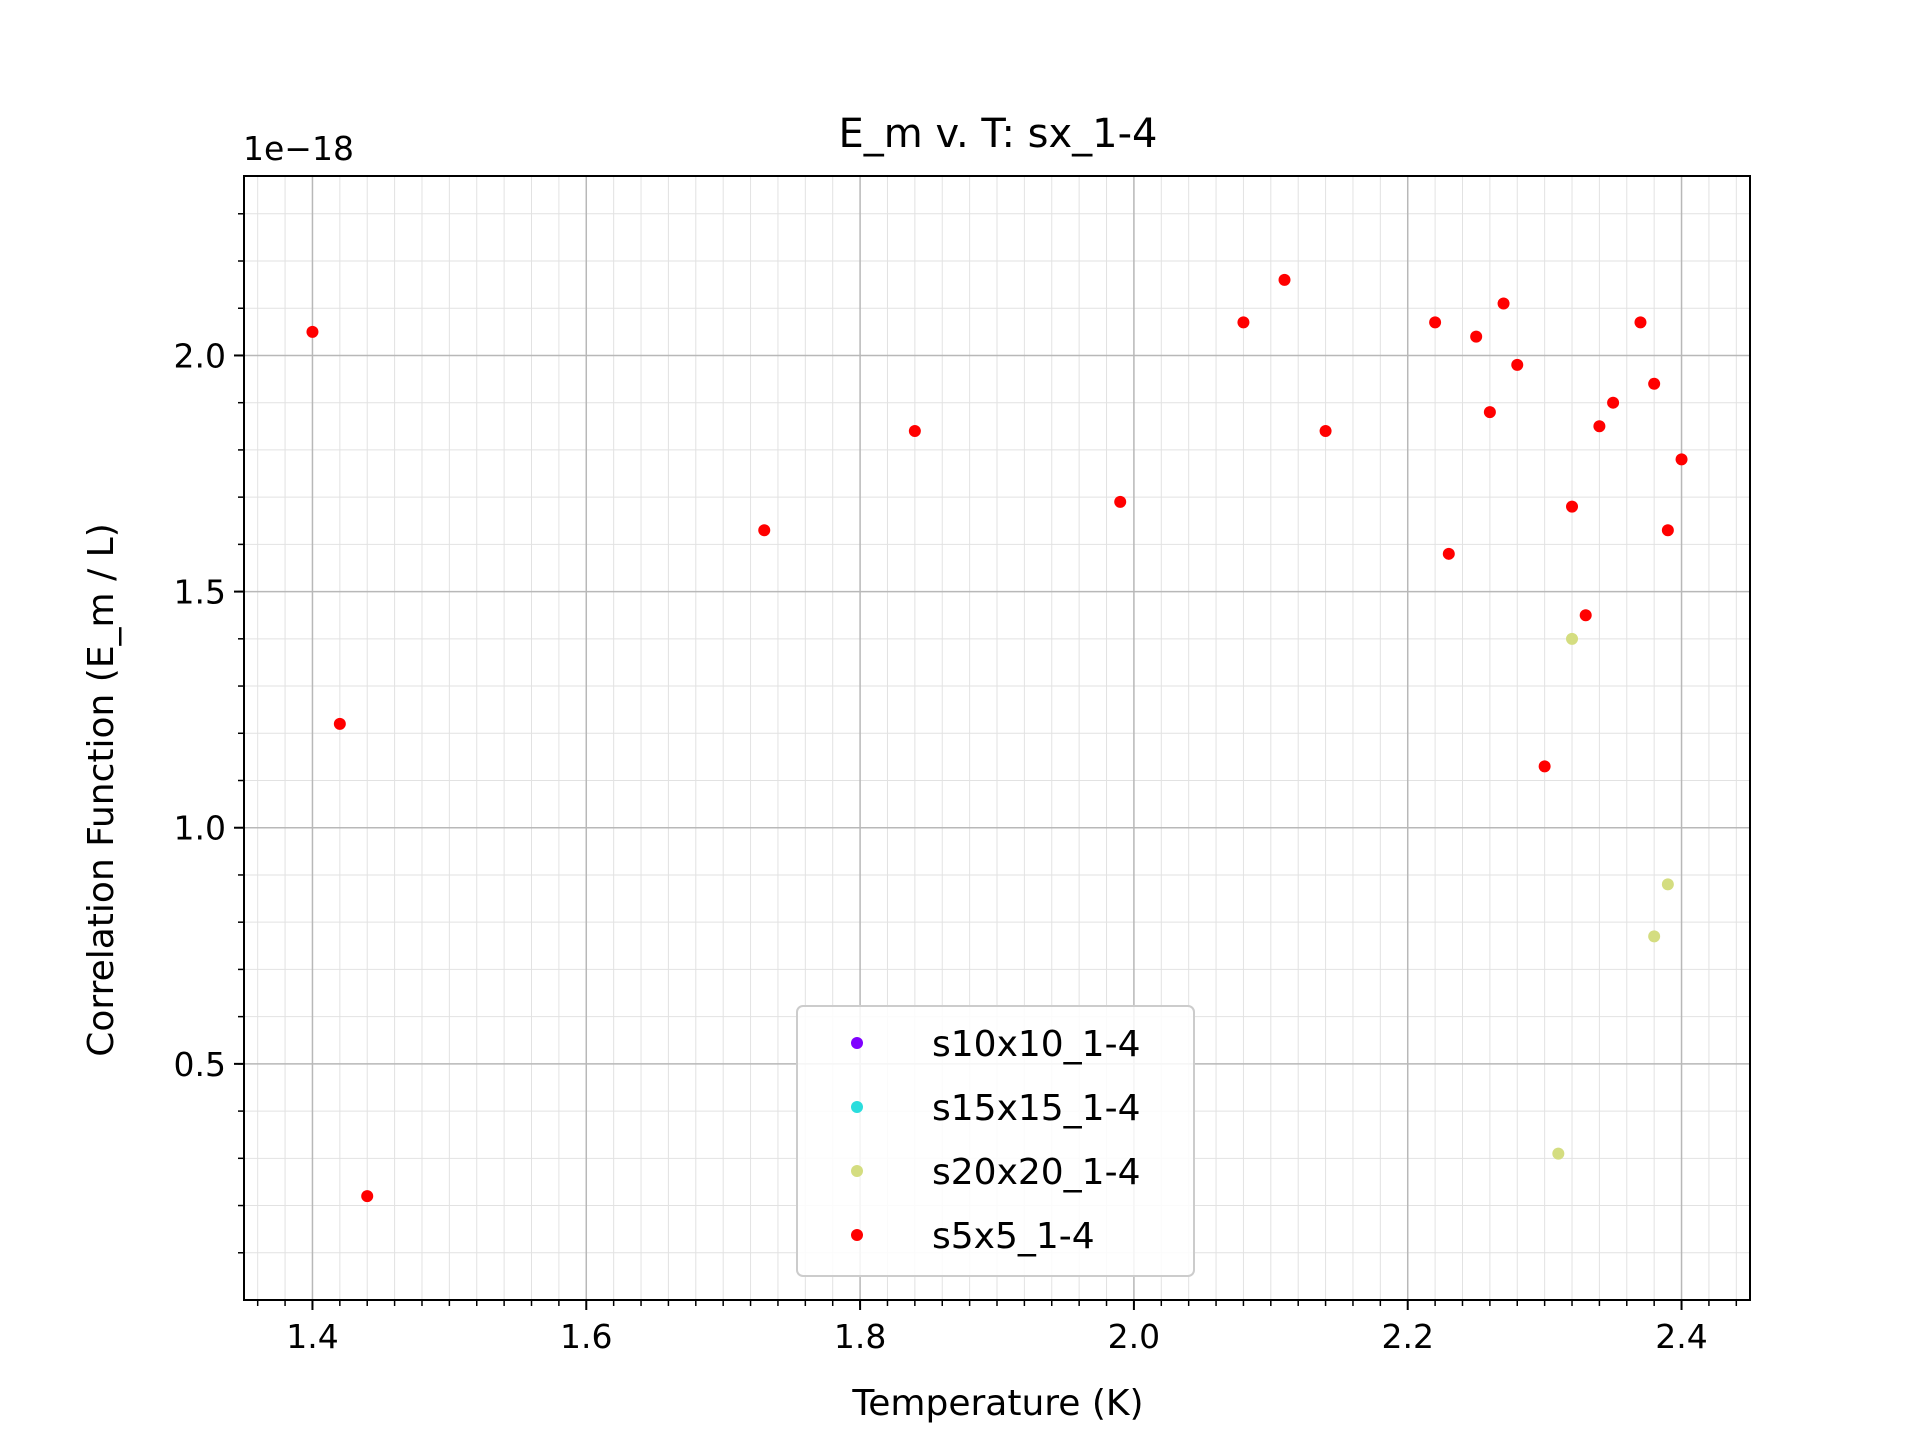  Describe the element at coordinates (1036, 1044) in the screenshot. I see `legend-label: s10x10_1-4` at that location.